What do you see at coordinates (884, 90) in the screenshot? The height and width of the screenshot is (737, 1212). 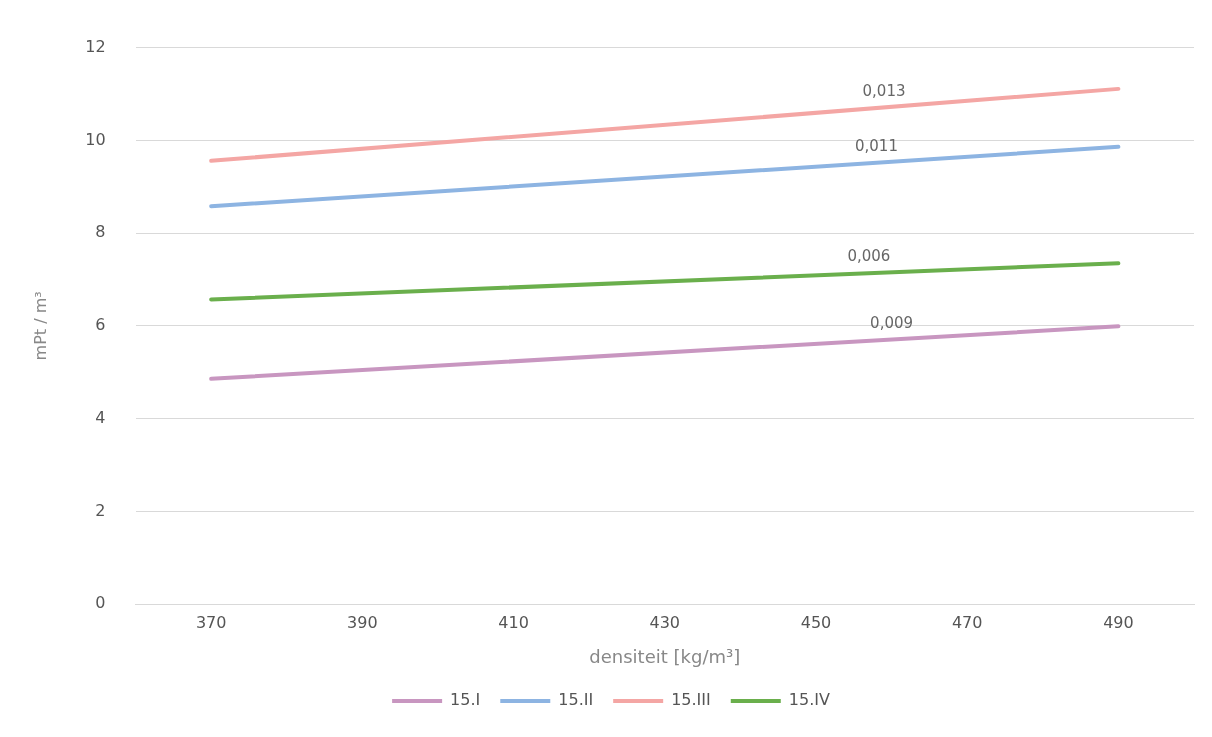 I see `annotation: 0,013` at bounding box center [884, 90].